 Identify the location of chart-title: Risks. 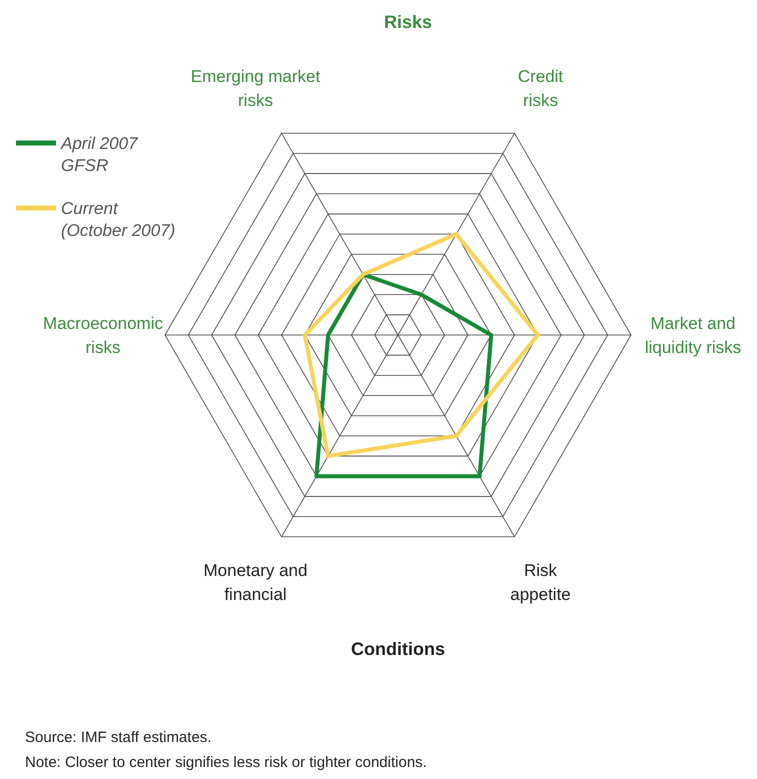
(408, 22).